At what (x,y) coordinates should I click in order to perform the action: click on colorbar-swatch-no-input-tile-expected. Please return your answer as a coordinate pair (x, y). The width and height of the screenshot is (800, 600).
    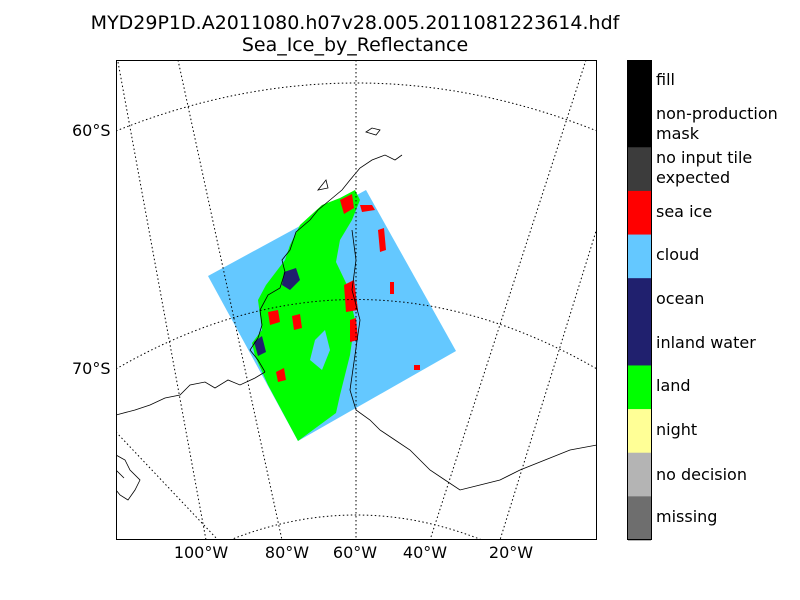
    Looking at the image, I should click on (639, 169).